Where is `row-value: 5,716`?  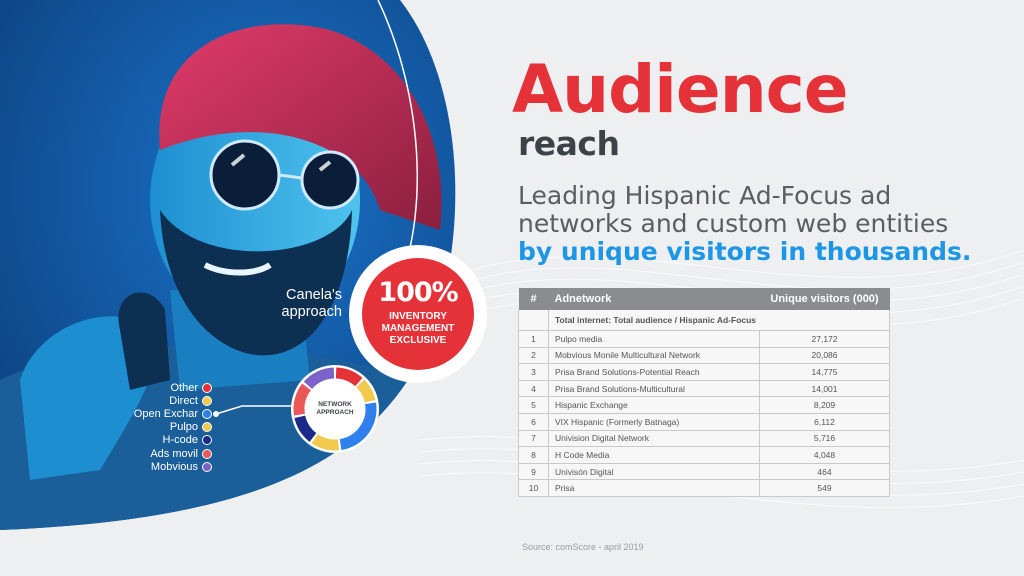
row-value: 5,716 is located at coordinates (824, 439).